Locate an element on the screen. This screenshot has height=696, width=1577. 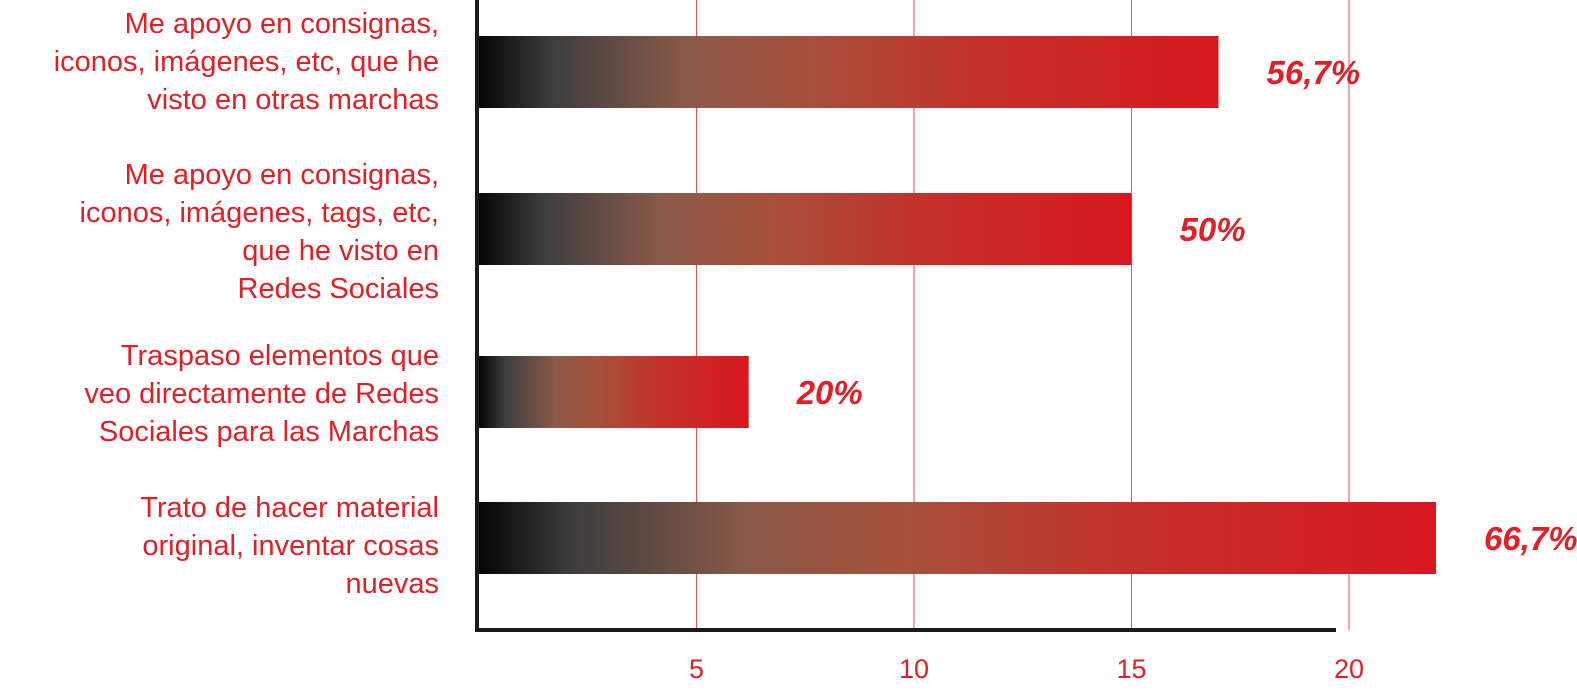
x-tick-label-15: 15 is located at coordinates (1131, 669).